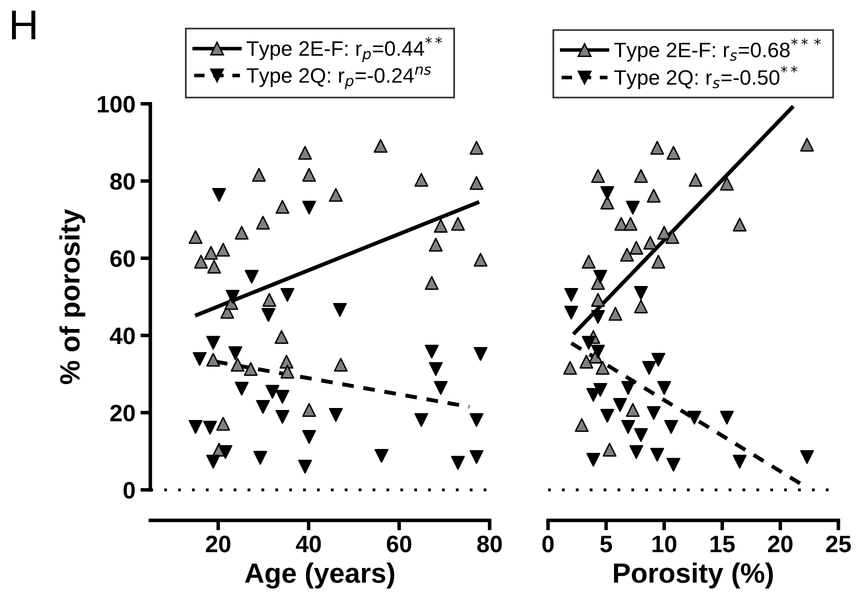 The image size is (859, 607). I want to click on x-tick-label: 5, so click(606, 544).